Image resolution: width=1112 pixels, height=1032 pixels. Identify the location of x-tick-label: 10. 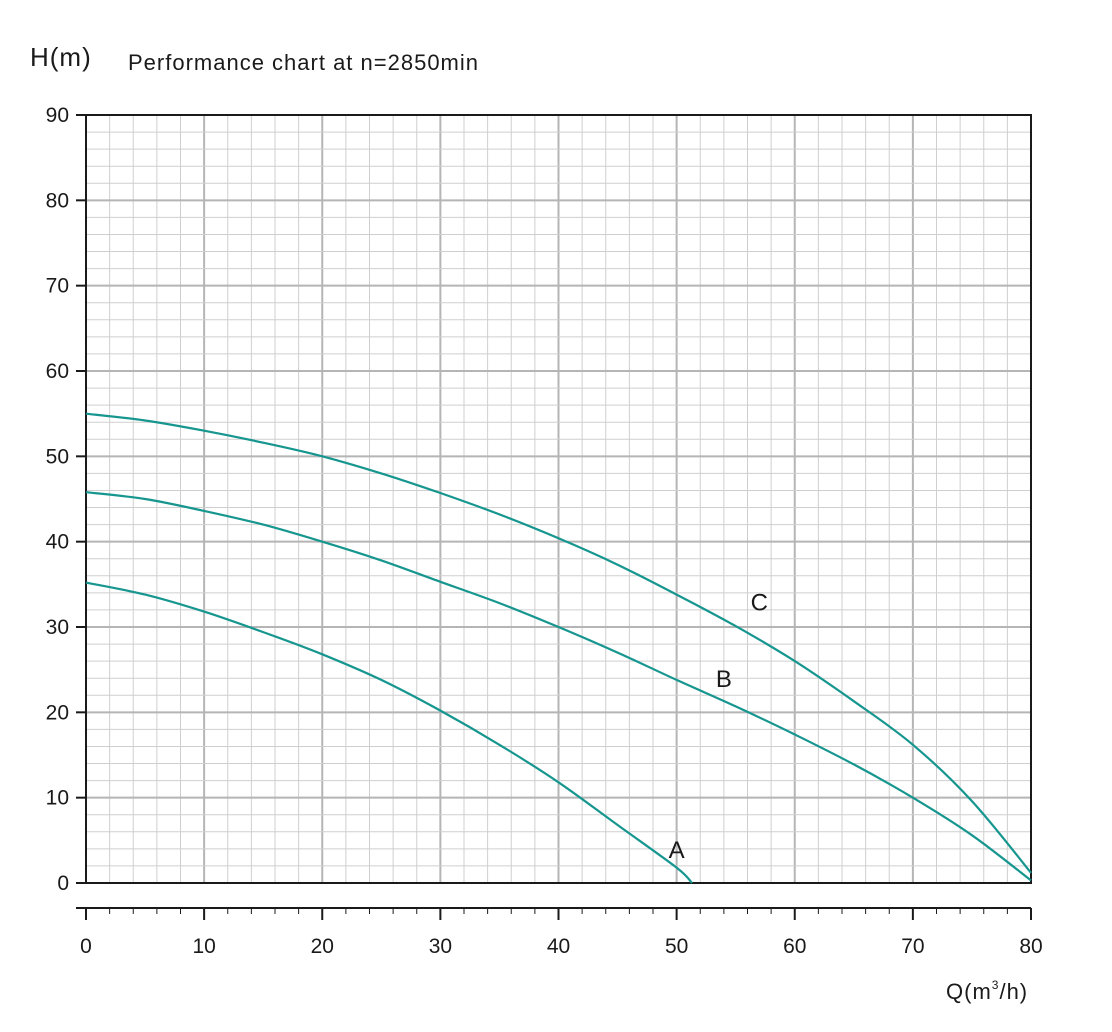
(203, 946).